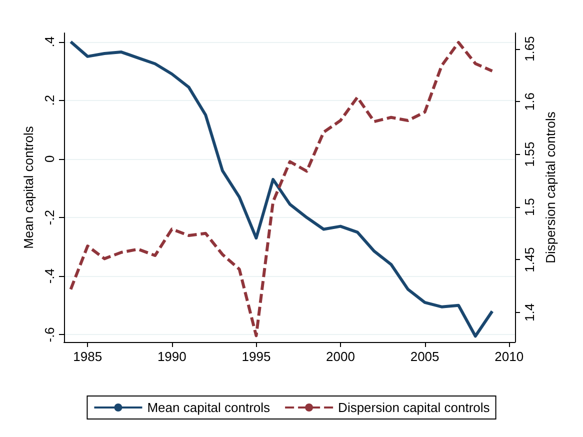  I want to click on y-axis-title: Mean capital controls, so click(28, 187).